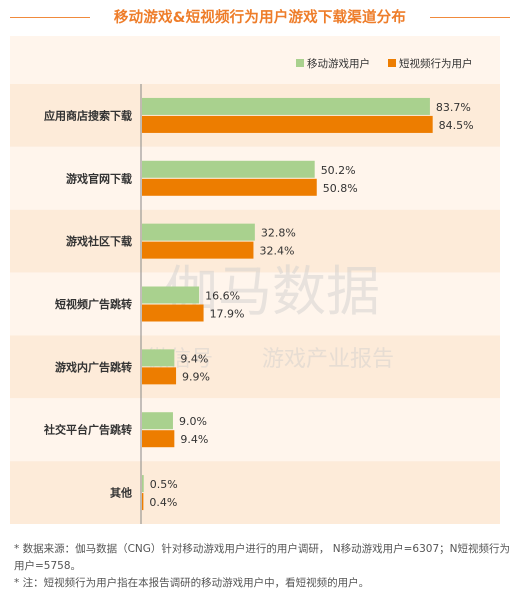 This screenshot has width=519, height=601. What do you see at coordinates (328, 359) in the screenshot?
I see `watermark-text: 游戏产业报告` at bounding box center [328, 359].